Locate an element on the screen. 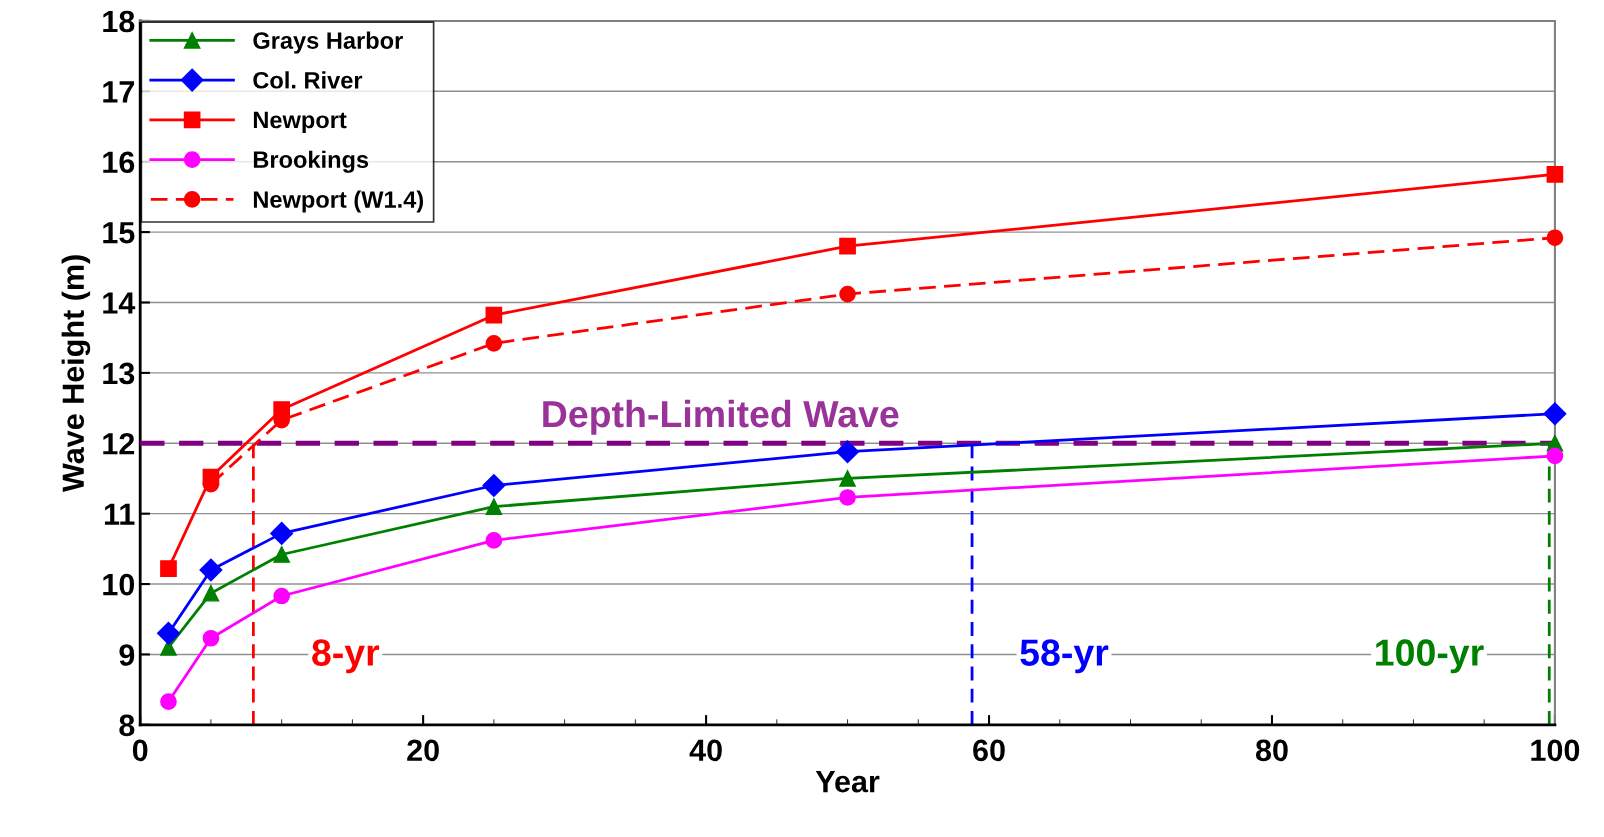 The height and width of the screenshot is (837, 1604). legend-label: Grays Harbor is located at coordinates (328, 42).